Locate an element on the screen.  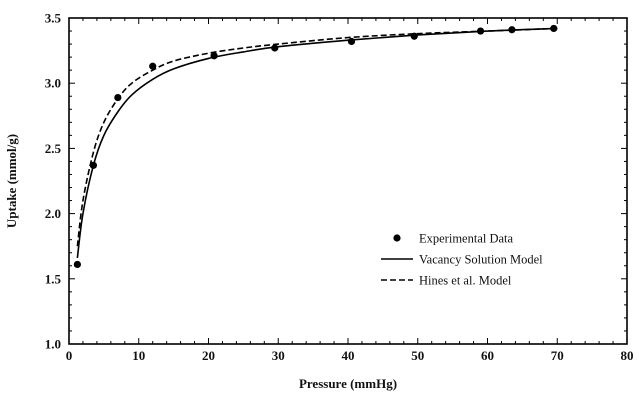
x-tick-label: 10 is located at coordinates (138, 355).